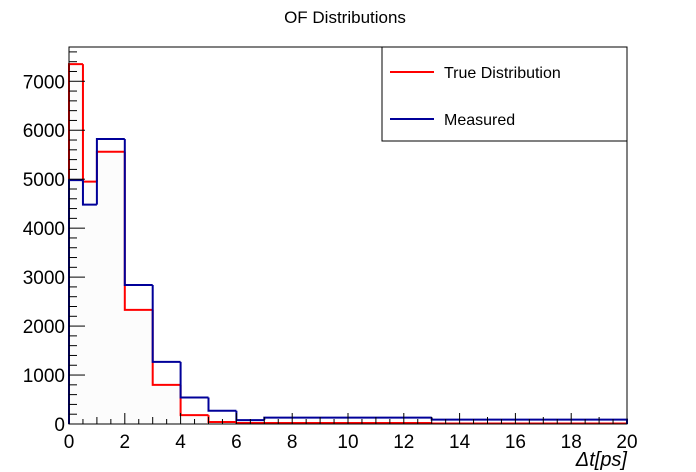  Describe the element at coordinates (292, 442) in the screenshot. I see `x-tick-label: 8` at that location.